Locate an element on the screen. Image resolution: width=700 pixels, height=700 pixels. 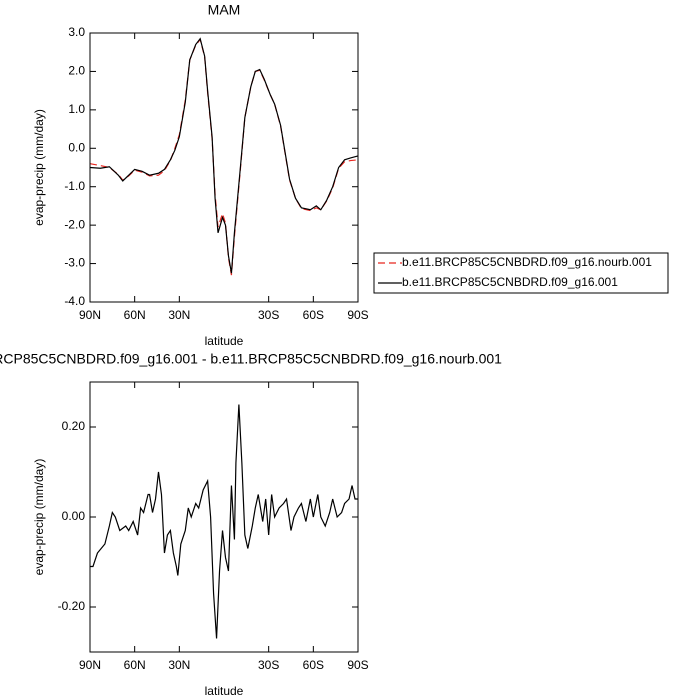
legend-label: b.e11.BRCP85C5CNBDRD.f09_g16.001 is located at coordinates (510, 282).